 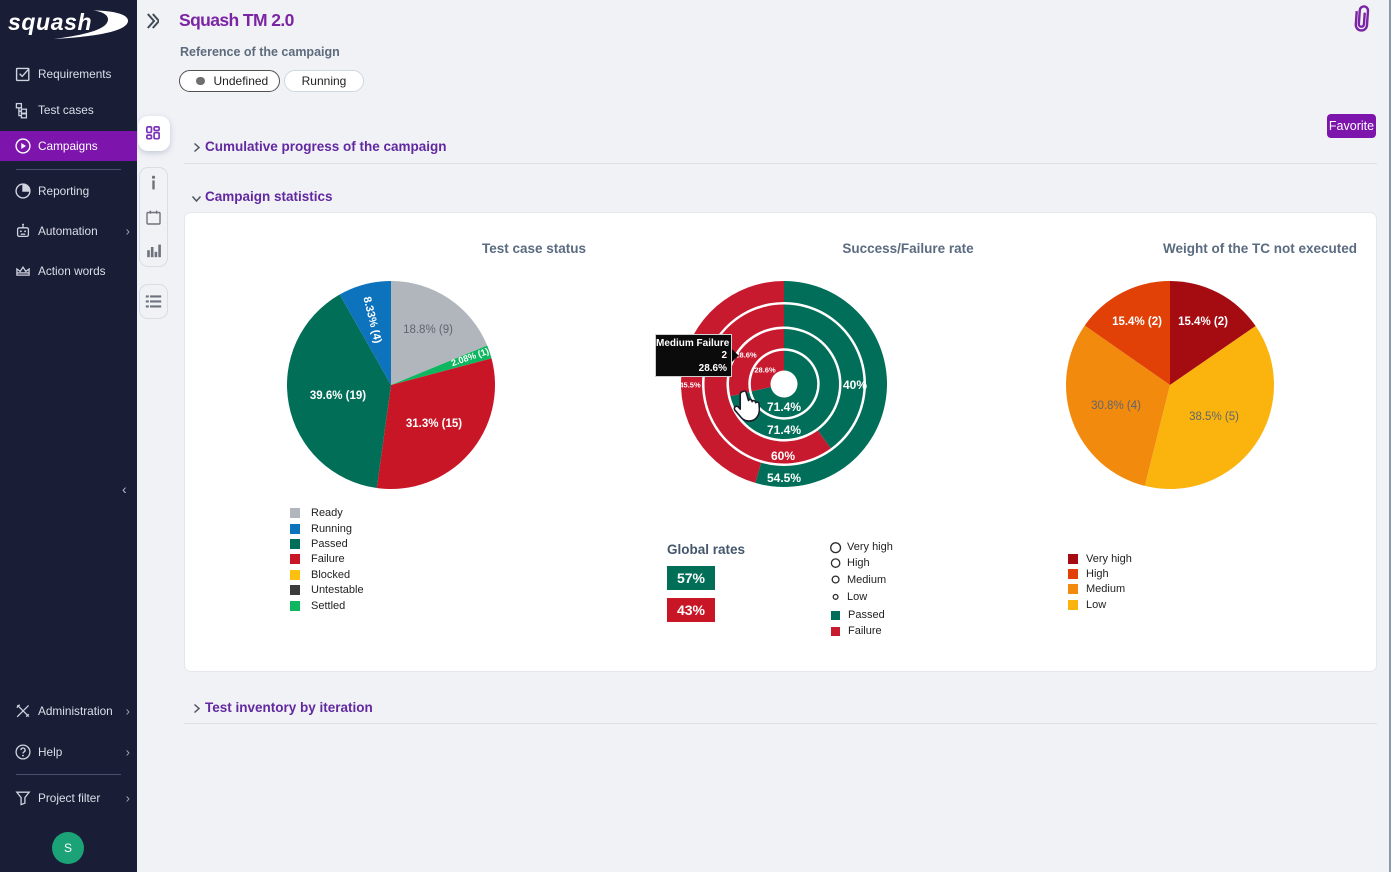 I want to click on svg-text: squash, so click(x=50, y=22).